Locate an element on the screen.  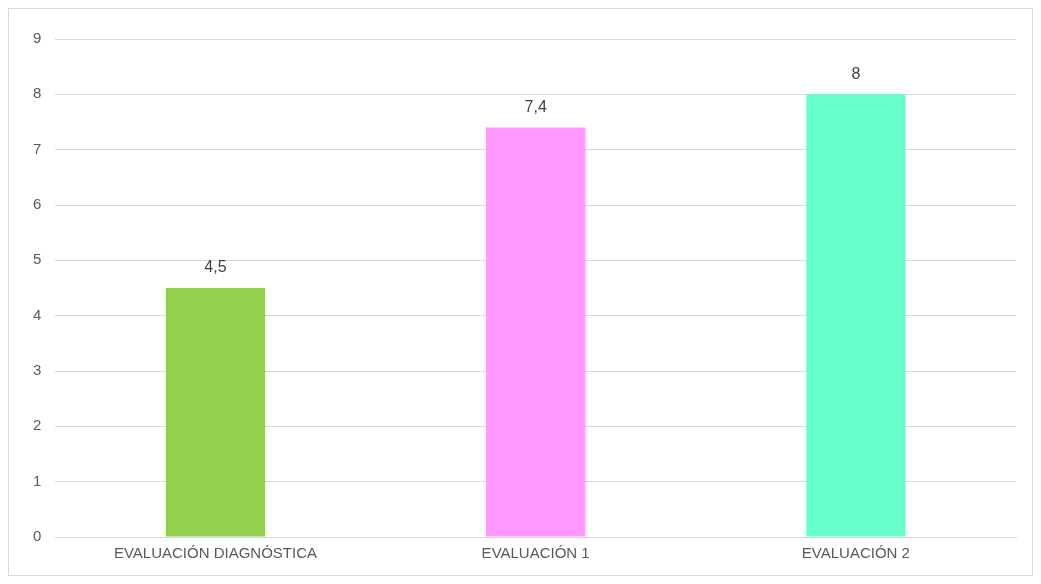
y-tick-label: 1 is located at coordinates (37, 480).